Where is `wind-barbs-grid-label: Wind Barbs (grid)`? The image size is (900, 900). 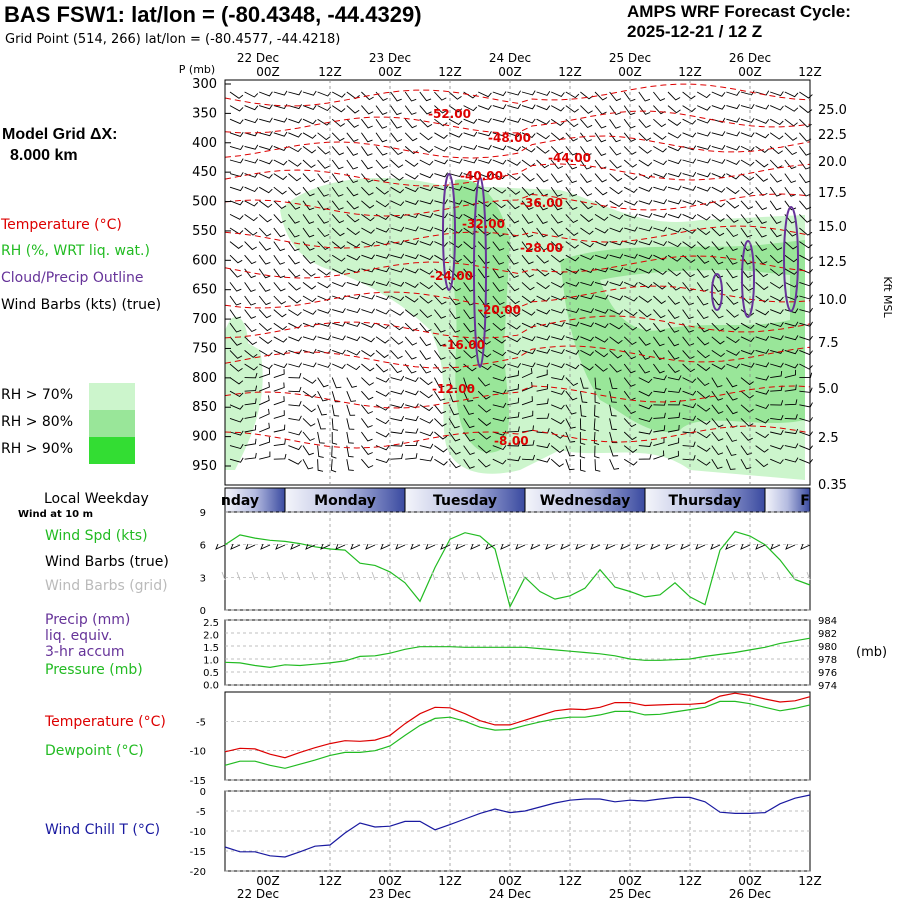 wind-barbs-grid-label: Wind Barbs (grid) is located at coordinates (106, 586).